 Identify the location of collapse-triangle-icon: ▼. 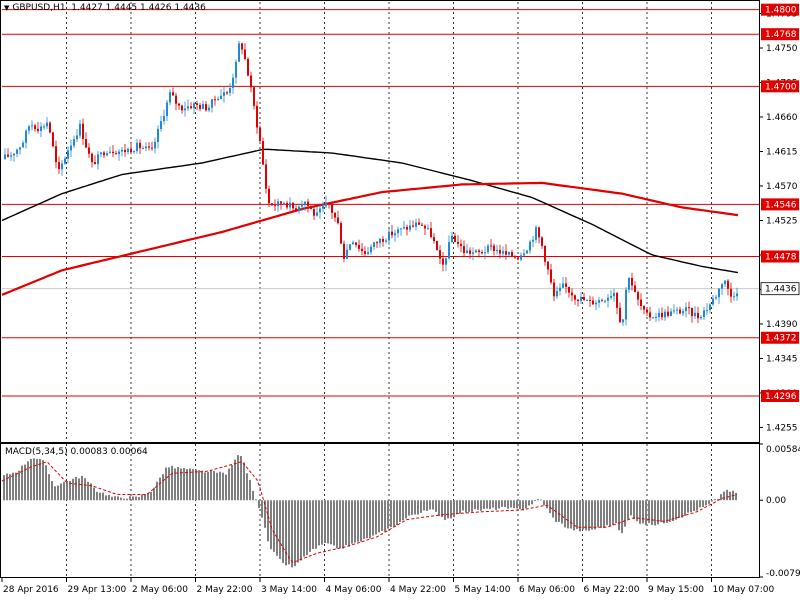
(7, 8).